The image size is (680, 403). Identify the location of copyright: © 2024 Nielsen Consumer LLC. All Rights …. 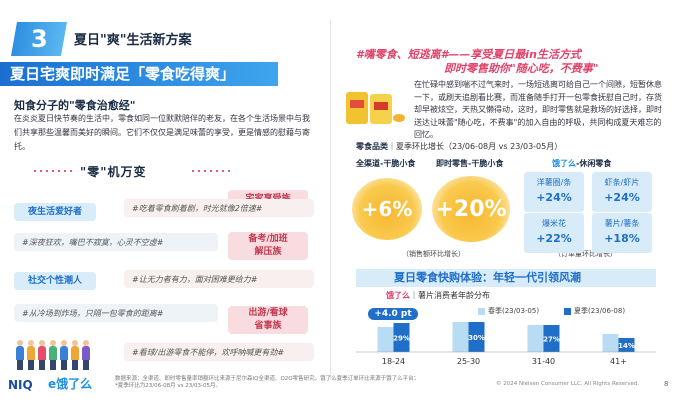
(568, 384).